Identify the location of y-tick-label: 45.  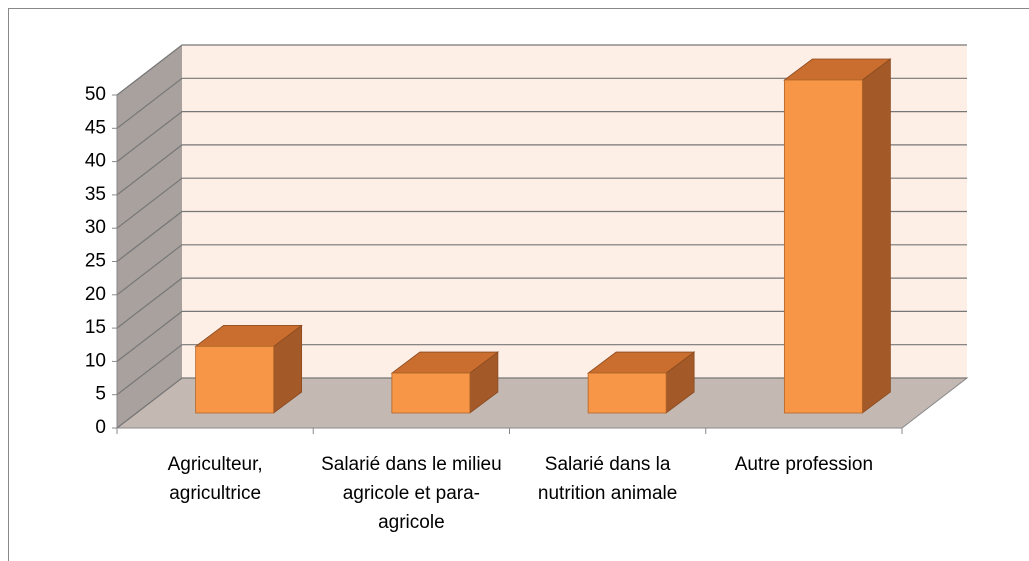
(95, 127).